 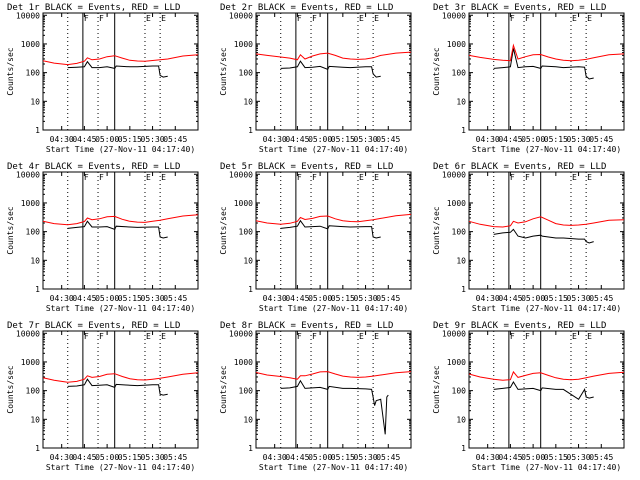 I want to click on panel-title: Det 1r BLACK = Events, RED = LLD, so click(x=93, y=8).